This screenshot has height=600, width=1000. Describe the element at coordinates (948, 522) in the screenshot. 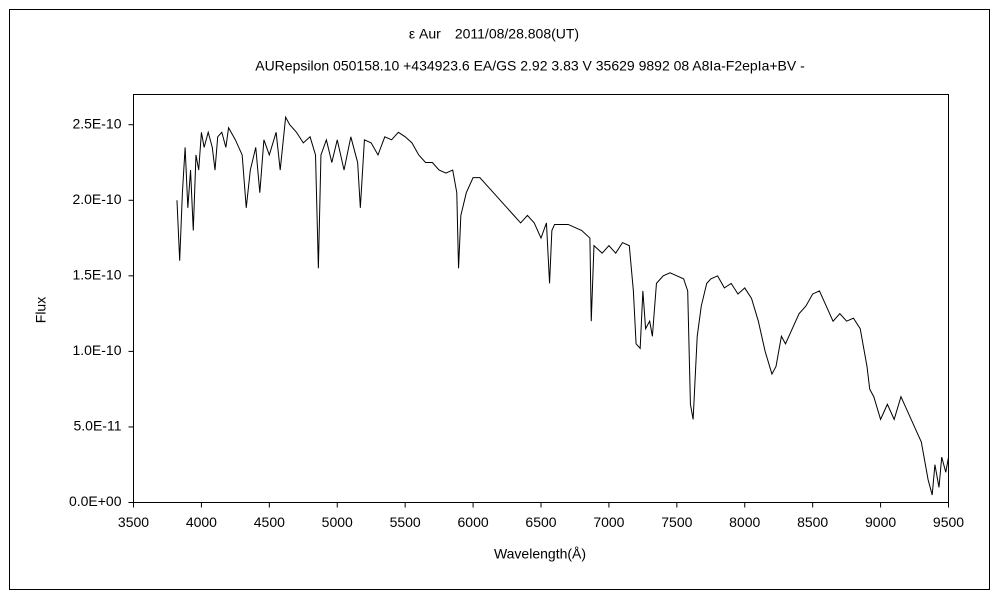

I see `x-tick-label: 9500` at that location.